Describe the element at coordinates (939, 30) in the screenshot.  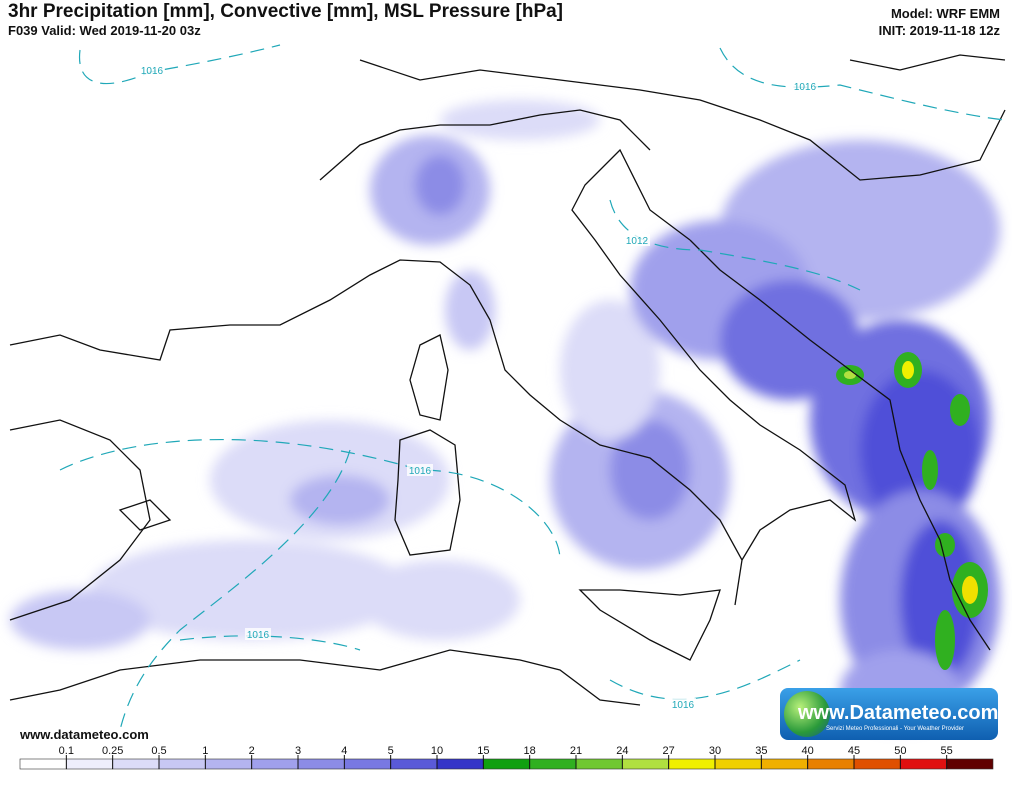
I see `init: INIT: 2019-11-18 12z` at that location.